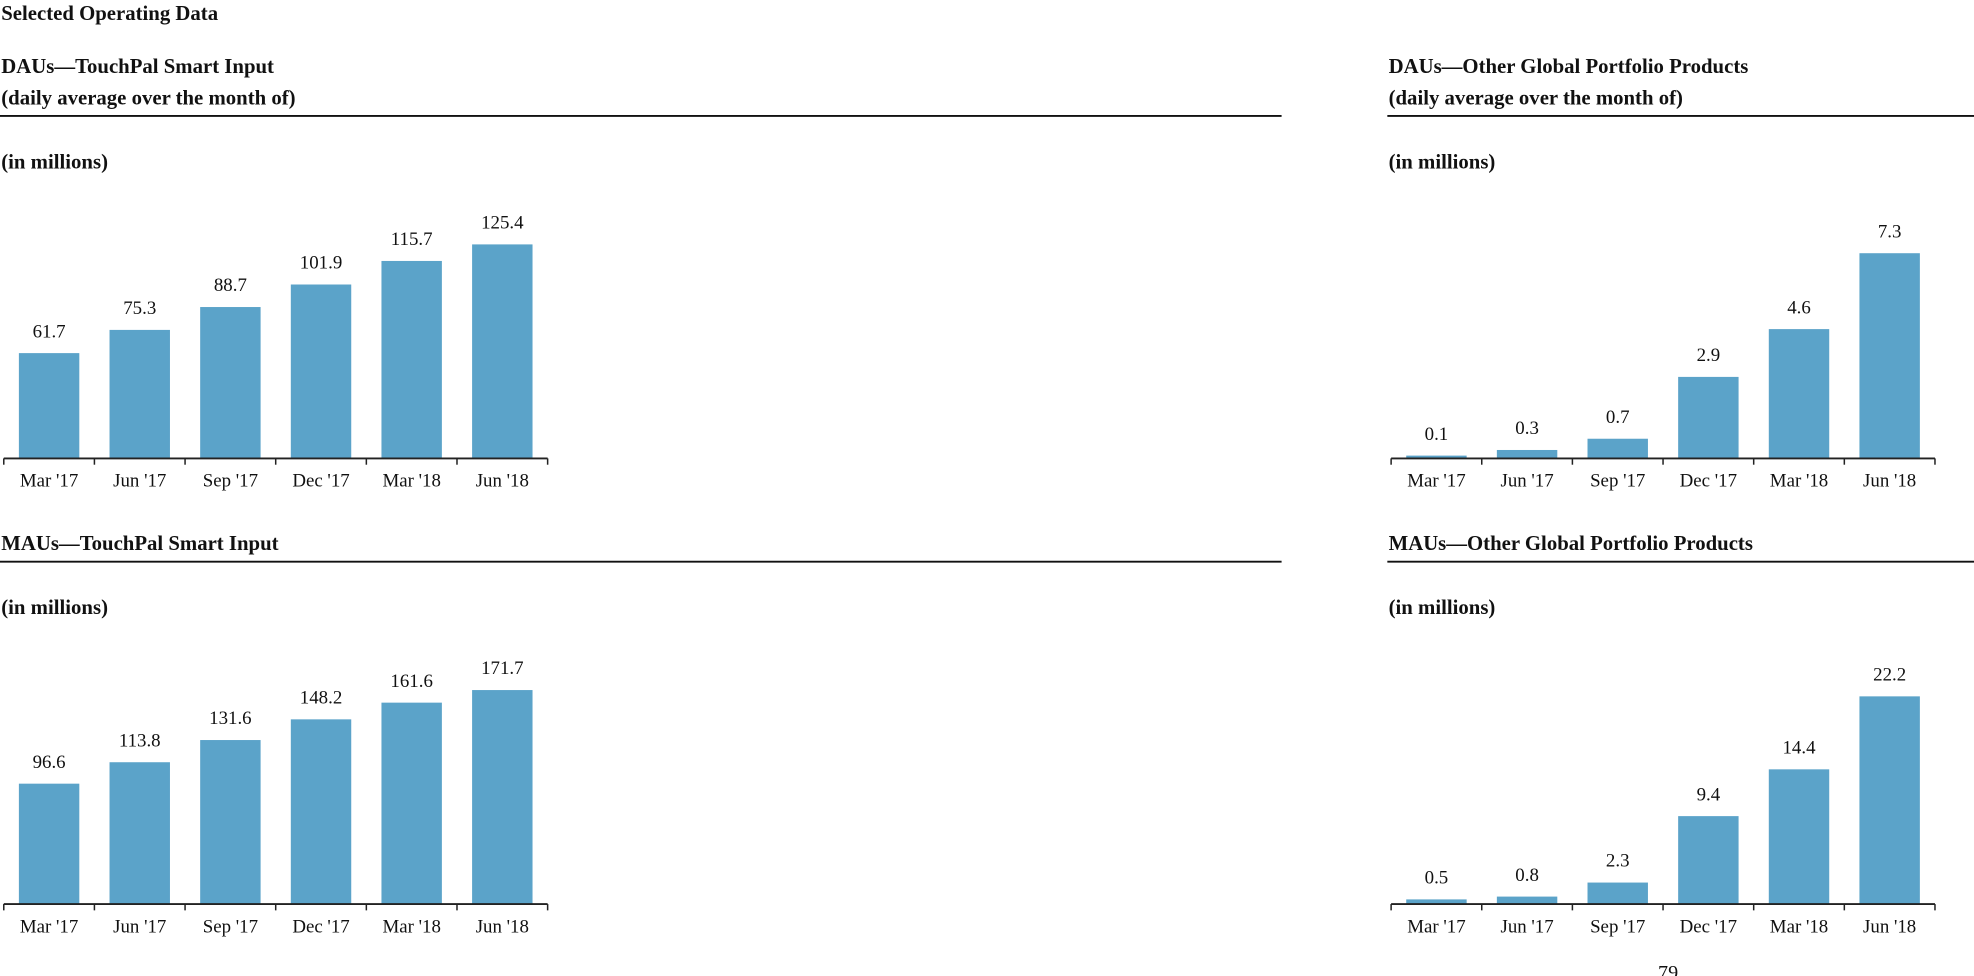 This screenshot has width=1974, height=976. I want to click on value-label: 101.9, so click(321, 263).